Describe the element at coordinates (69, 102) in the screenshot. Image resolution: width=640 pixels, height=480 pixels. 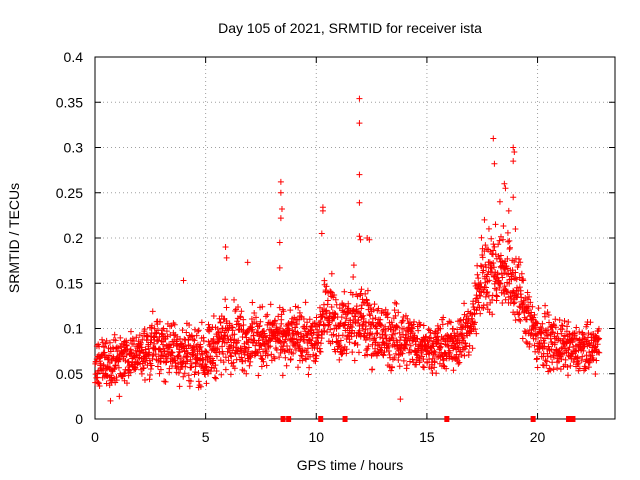
I see `y-tick-label: 0.35` at that location.